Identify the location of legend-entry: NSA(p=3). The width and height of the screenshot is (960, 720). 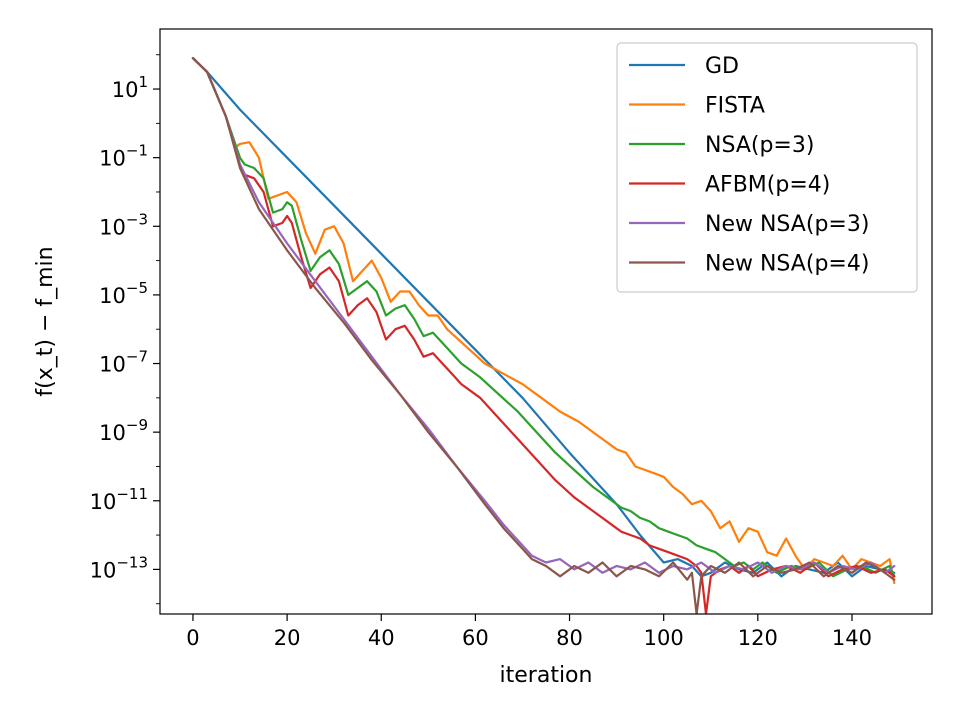
(759, 145).